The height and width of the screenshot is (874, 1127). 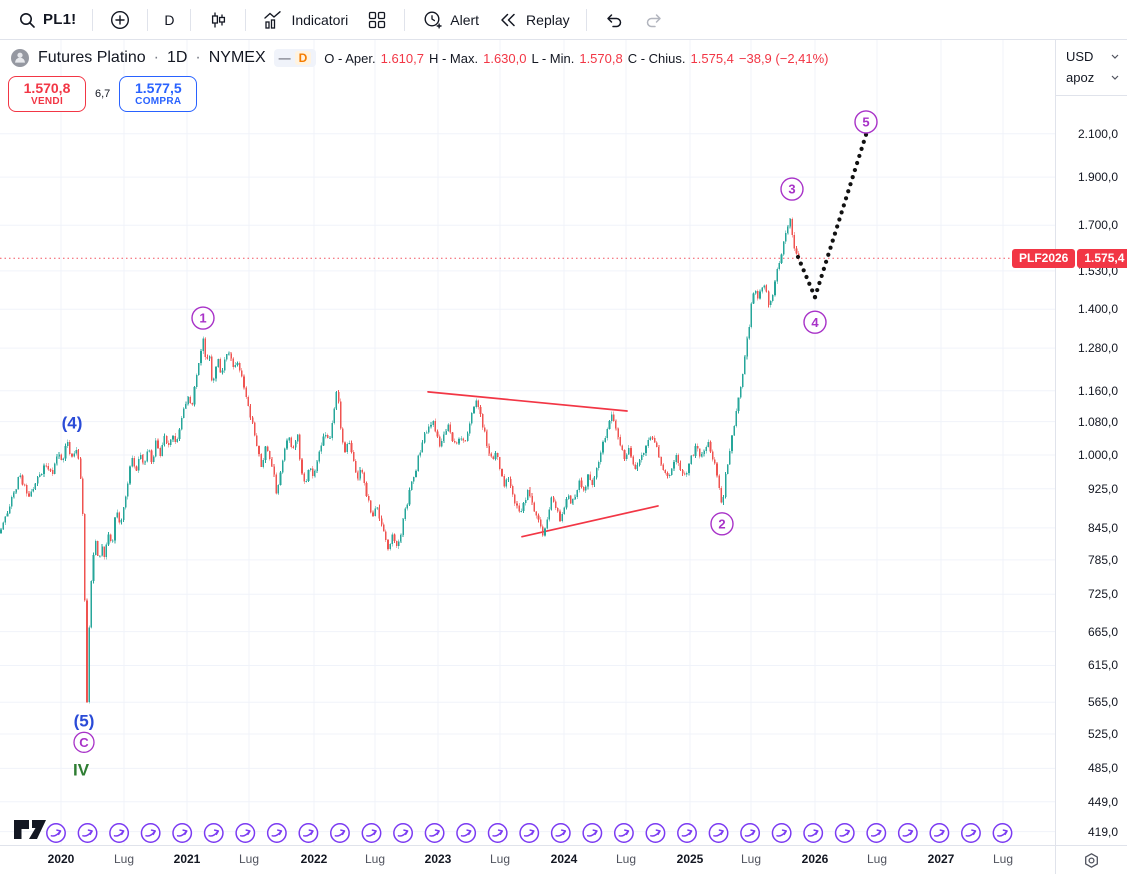 What do you see at coordinates (1097, 177) in the screenshot?
I see `price-axis-label: 1.900,0` at bounding box center [1097, 177].